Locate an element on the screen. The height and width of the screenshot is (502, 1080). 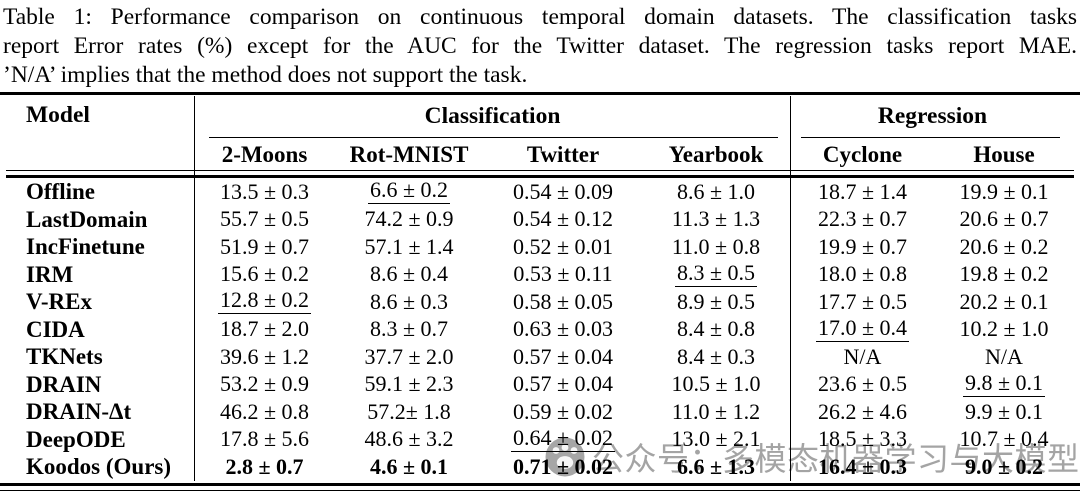
metric-value-text: 23.6 ± 0.5 is located at coordinates (862, 384).